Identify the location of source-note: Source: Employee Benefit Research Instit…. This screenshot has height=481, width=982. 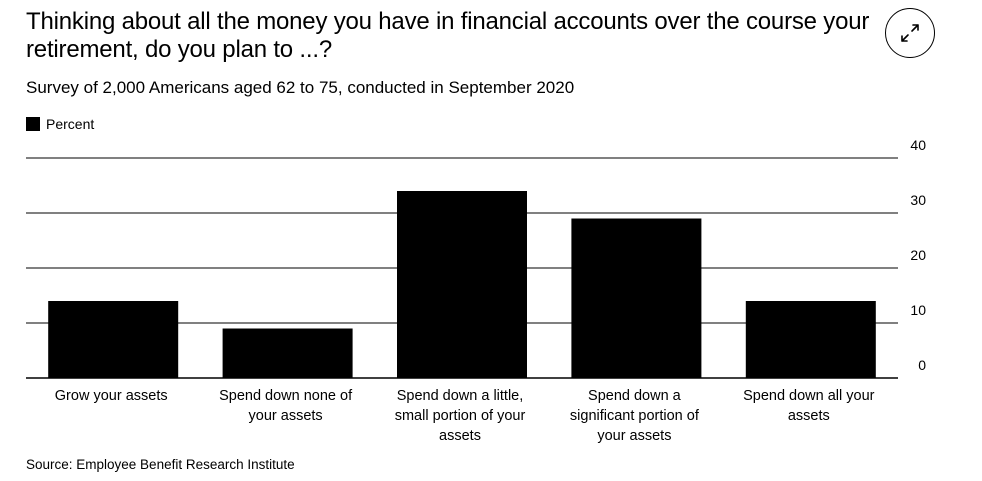
(160, 464).